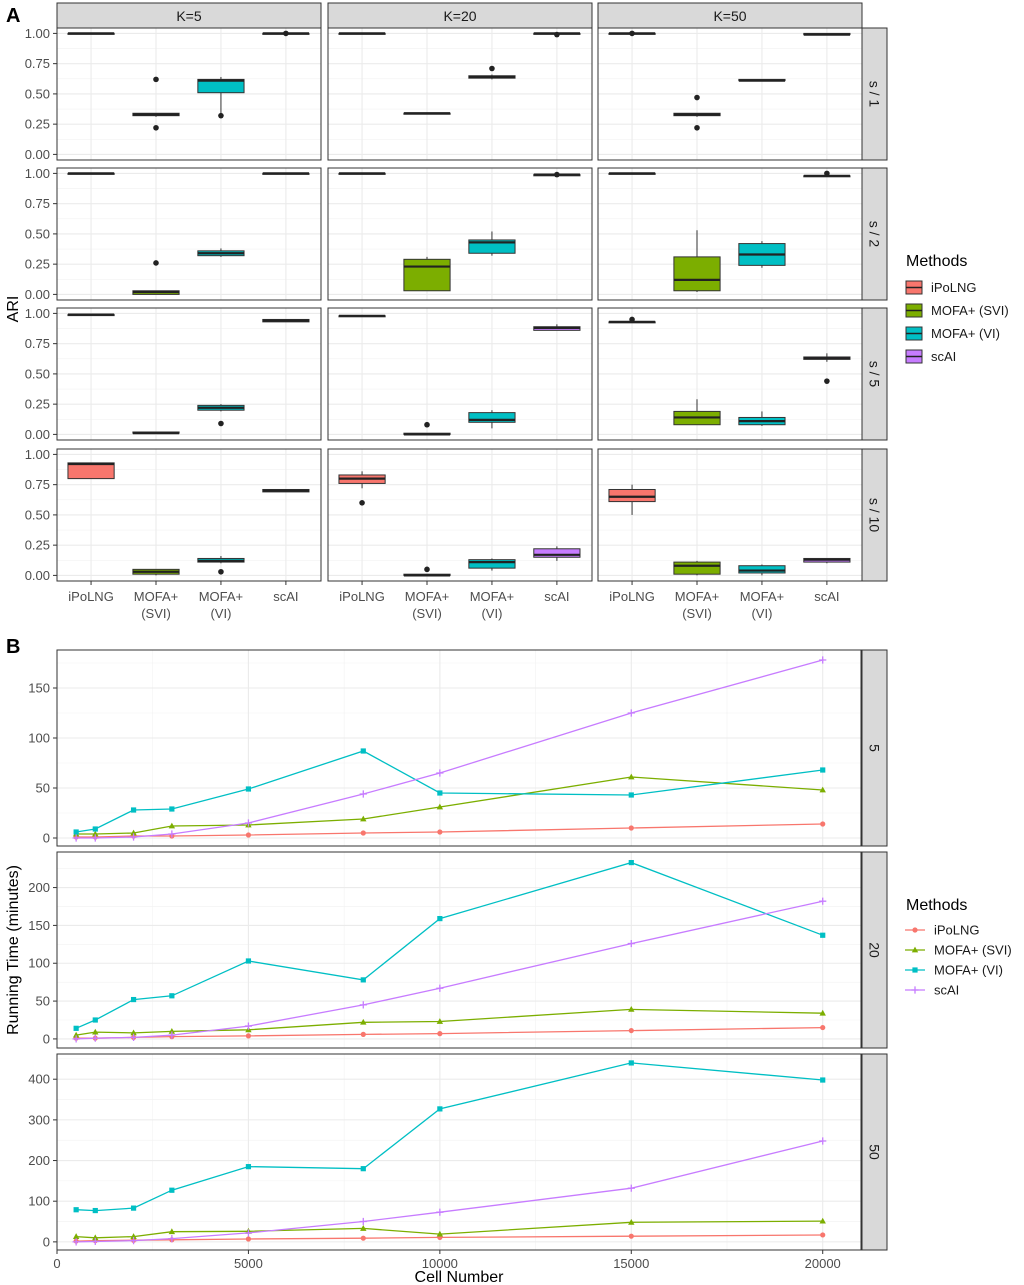  What do you see at coordinates (875, 94) in the screenshot?
I see `strip-row-label: s / 1` at bounding box center [875, 94].